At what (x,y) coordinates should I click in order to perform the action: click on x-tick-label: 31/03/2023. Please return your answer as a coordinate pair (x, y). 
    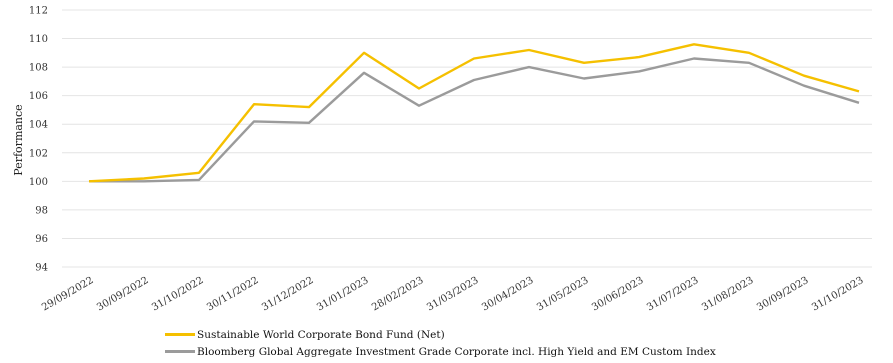
    Looking at the image, I should click on (452, 294).